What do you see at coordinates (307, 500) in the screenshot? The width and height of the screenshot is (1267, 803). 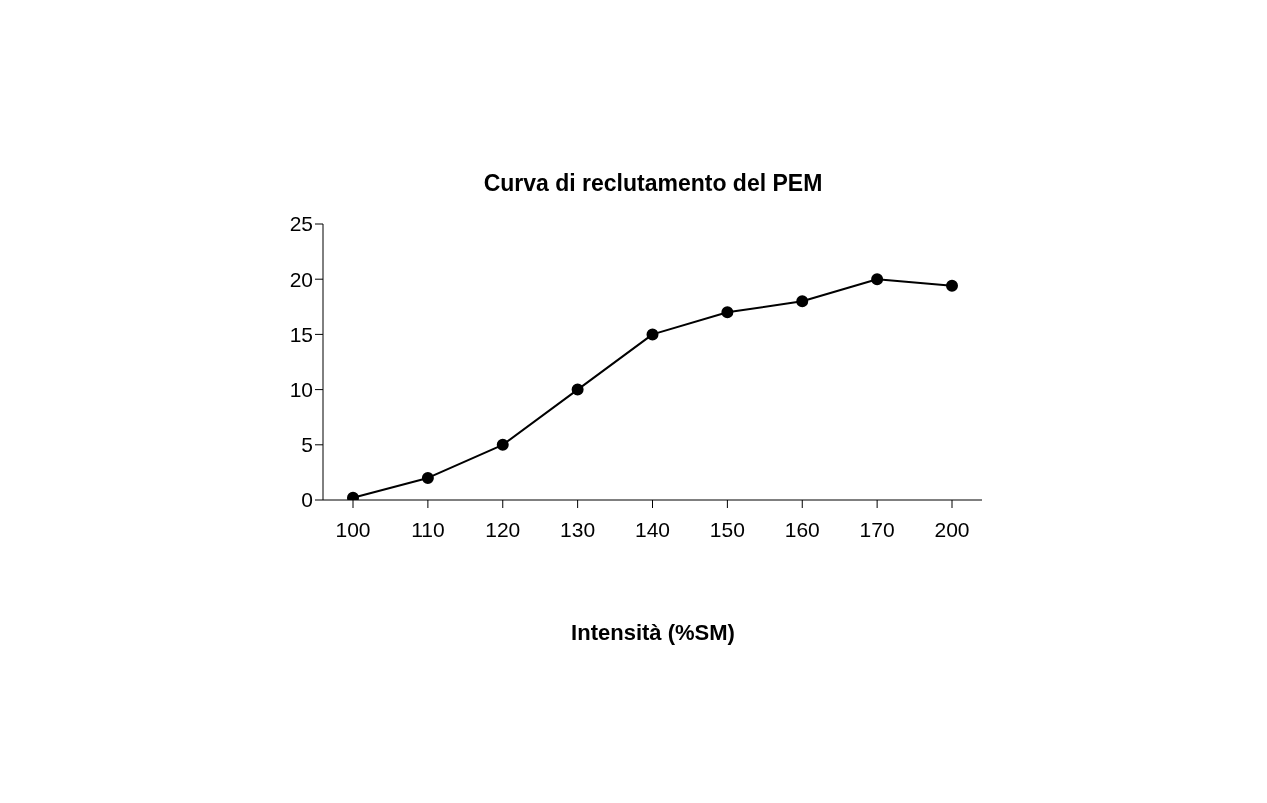 I see `y-tick-label: 0` at bounding box center [307, 500].